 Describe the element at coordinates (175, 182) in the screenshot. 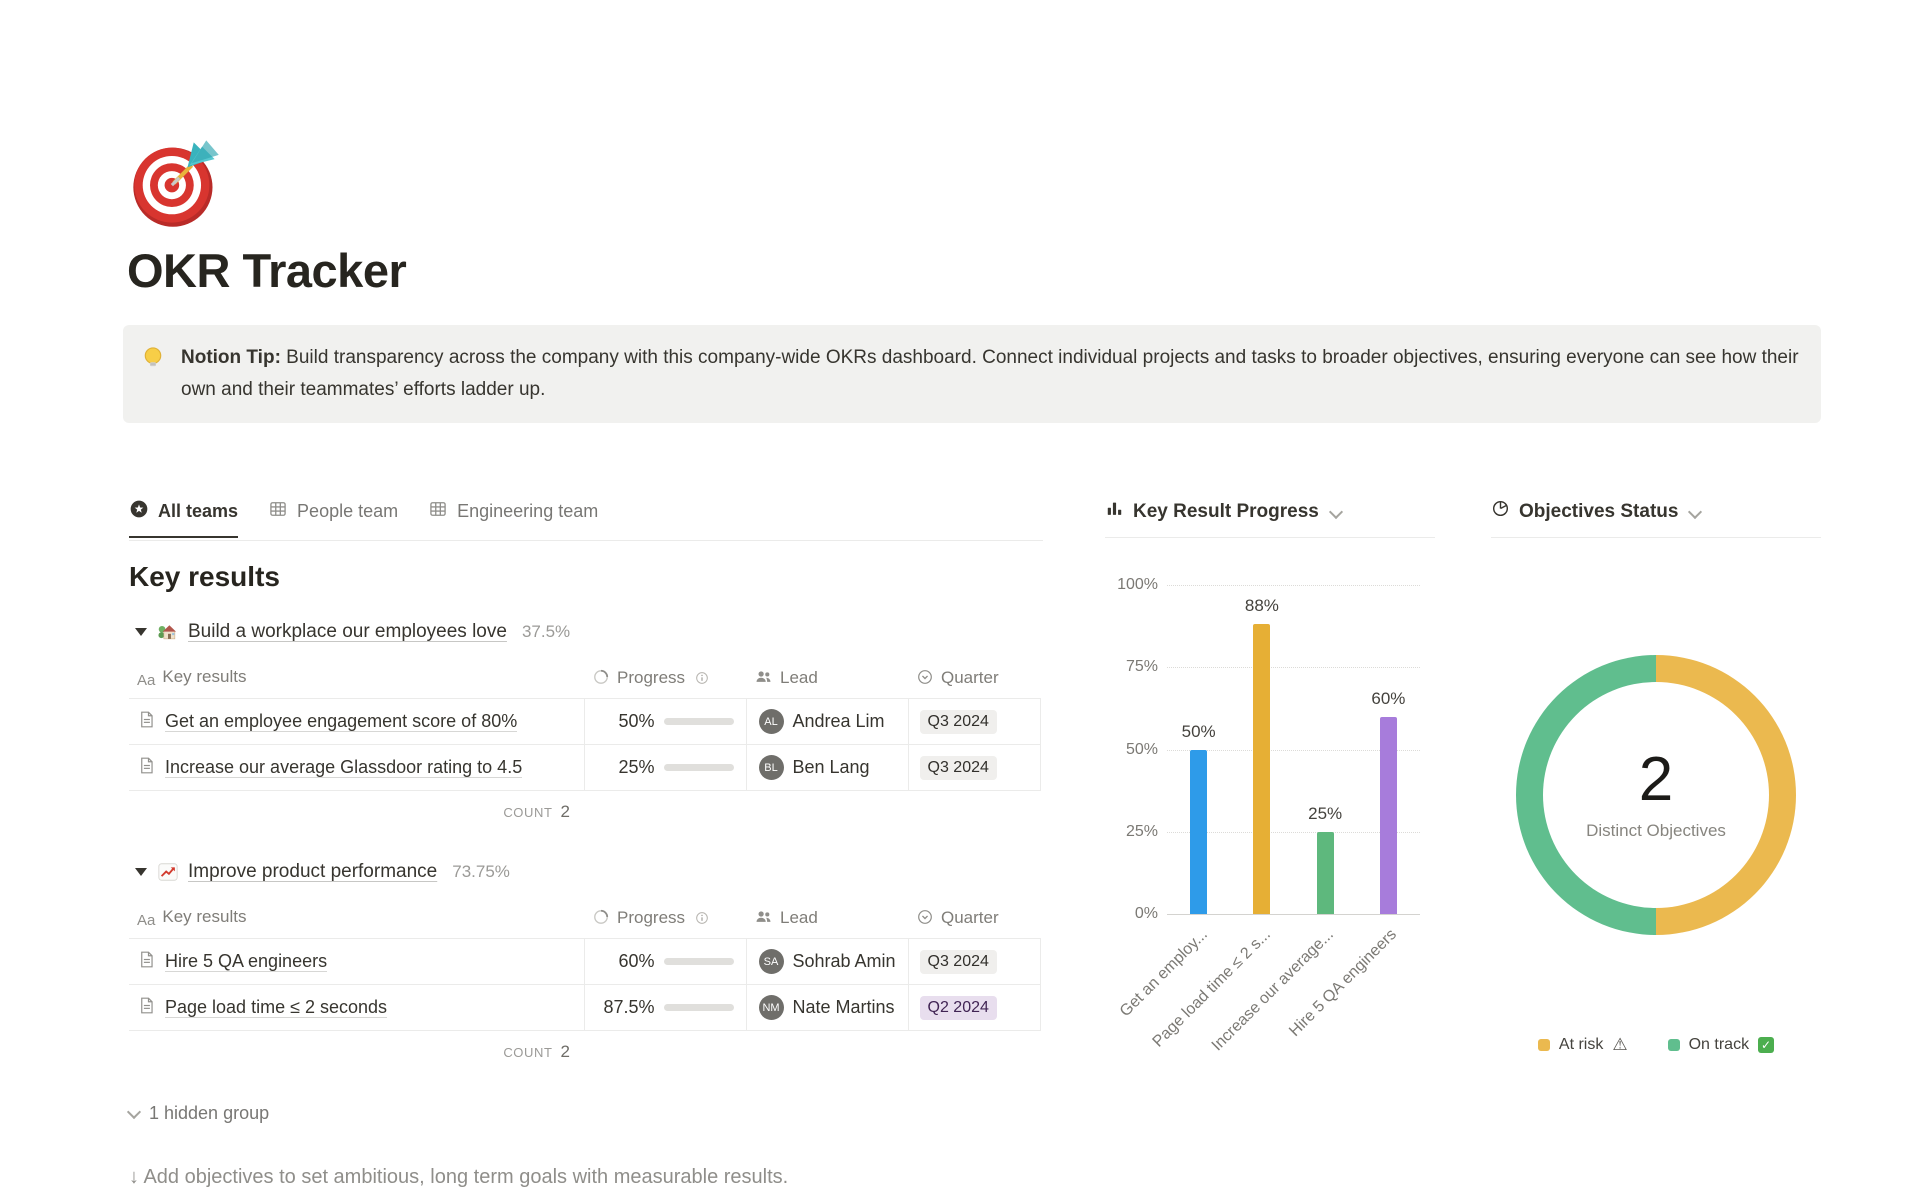

I see `dartboard-icon` at that location.